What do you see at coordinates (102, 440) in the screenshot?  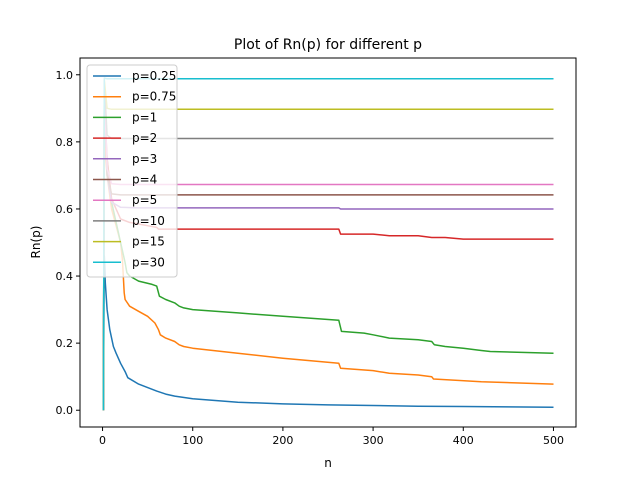 I see `x-tick-label: 0` at bounding box center [102, 440].